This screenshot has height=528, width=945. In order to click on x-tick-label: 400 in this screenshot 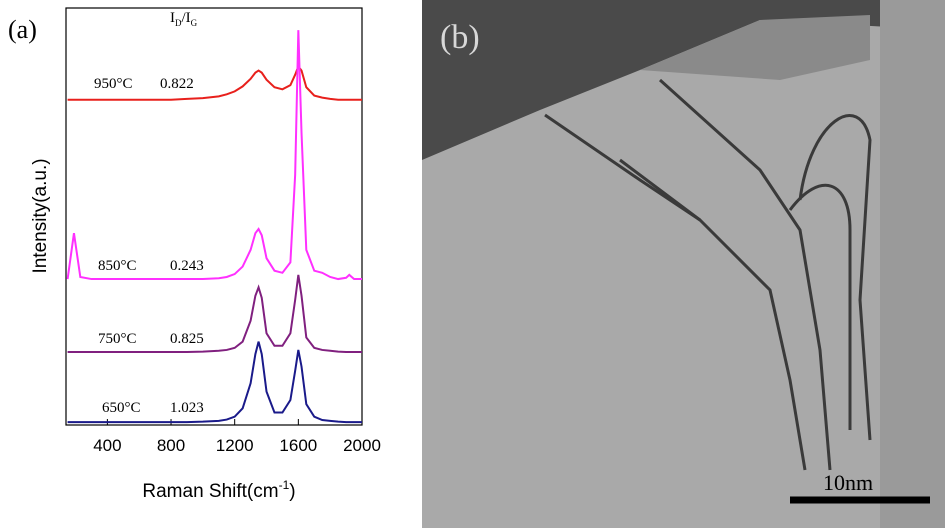, I will do `click(107, 445)`.